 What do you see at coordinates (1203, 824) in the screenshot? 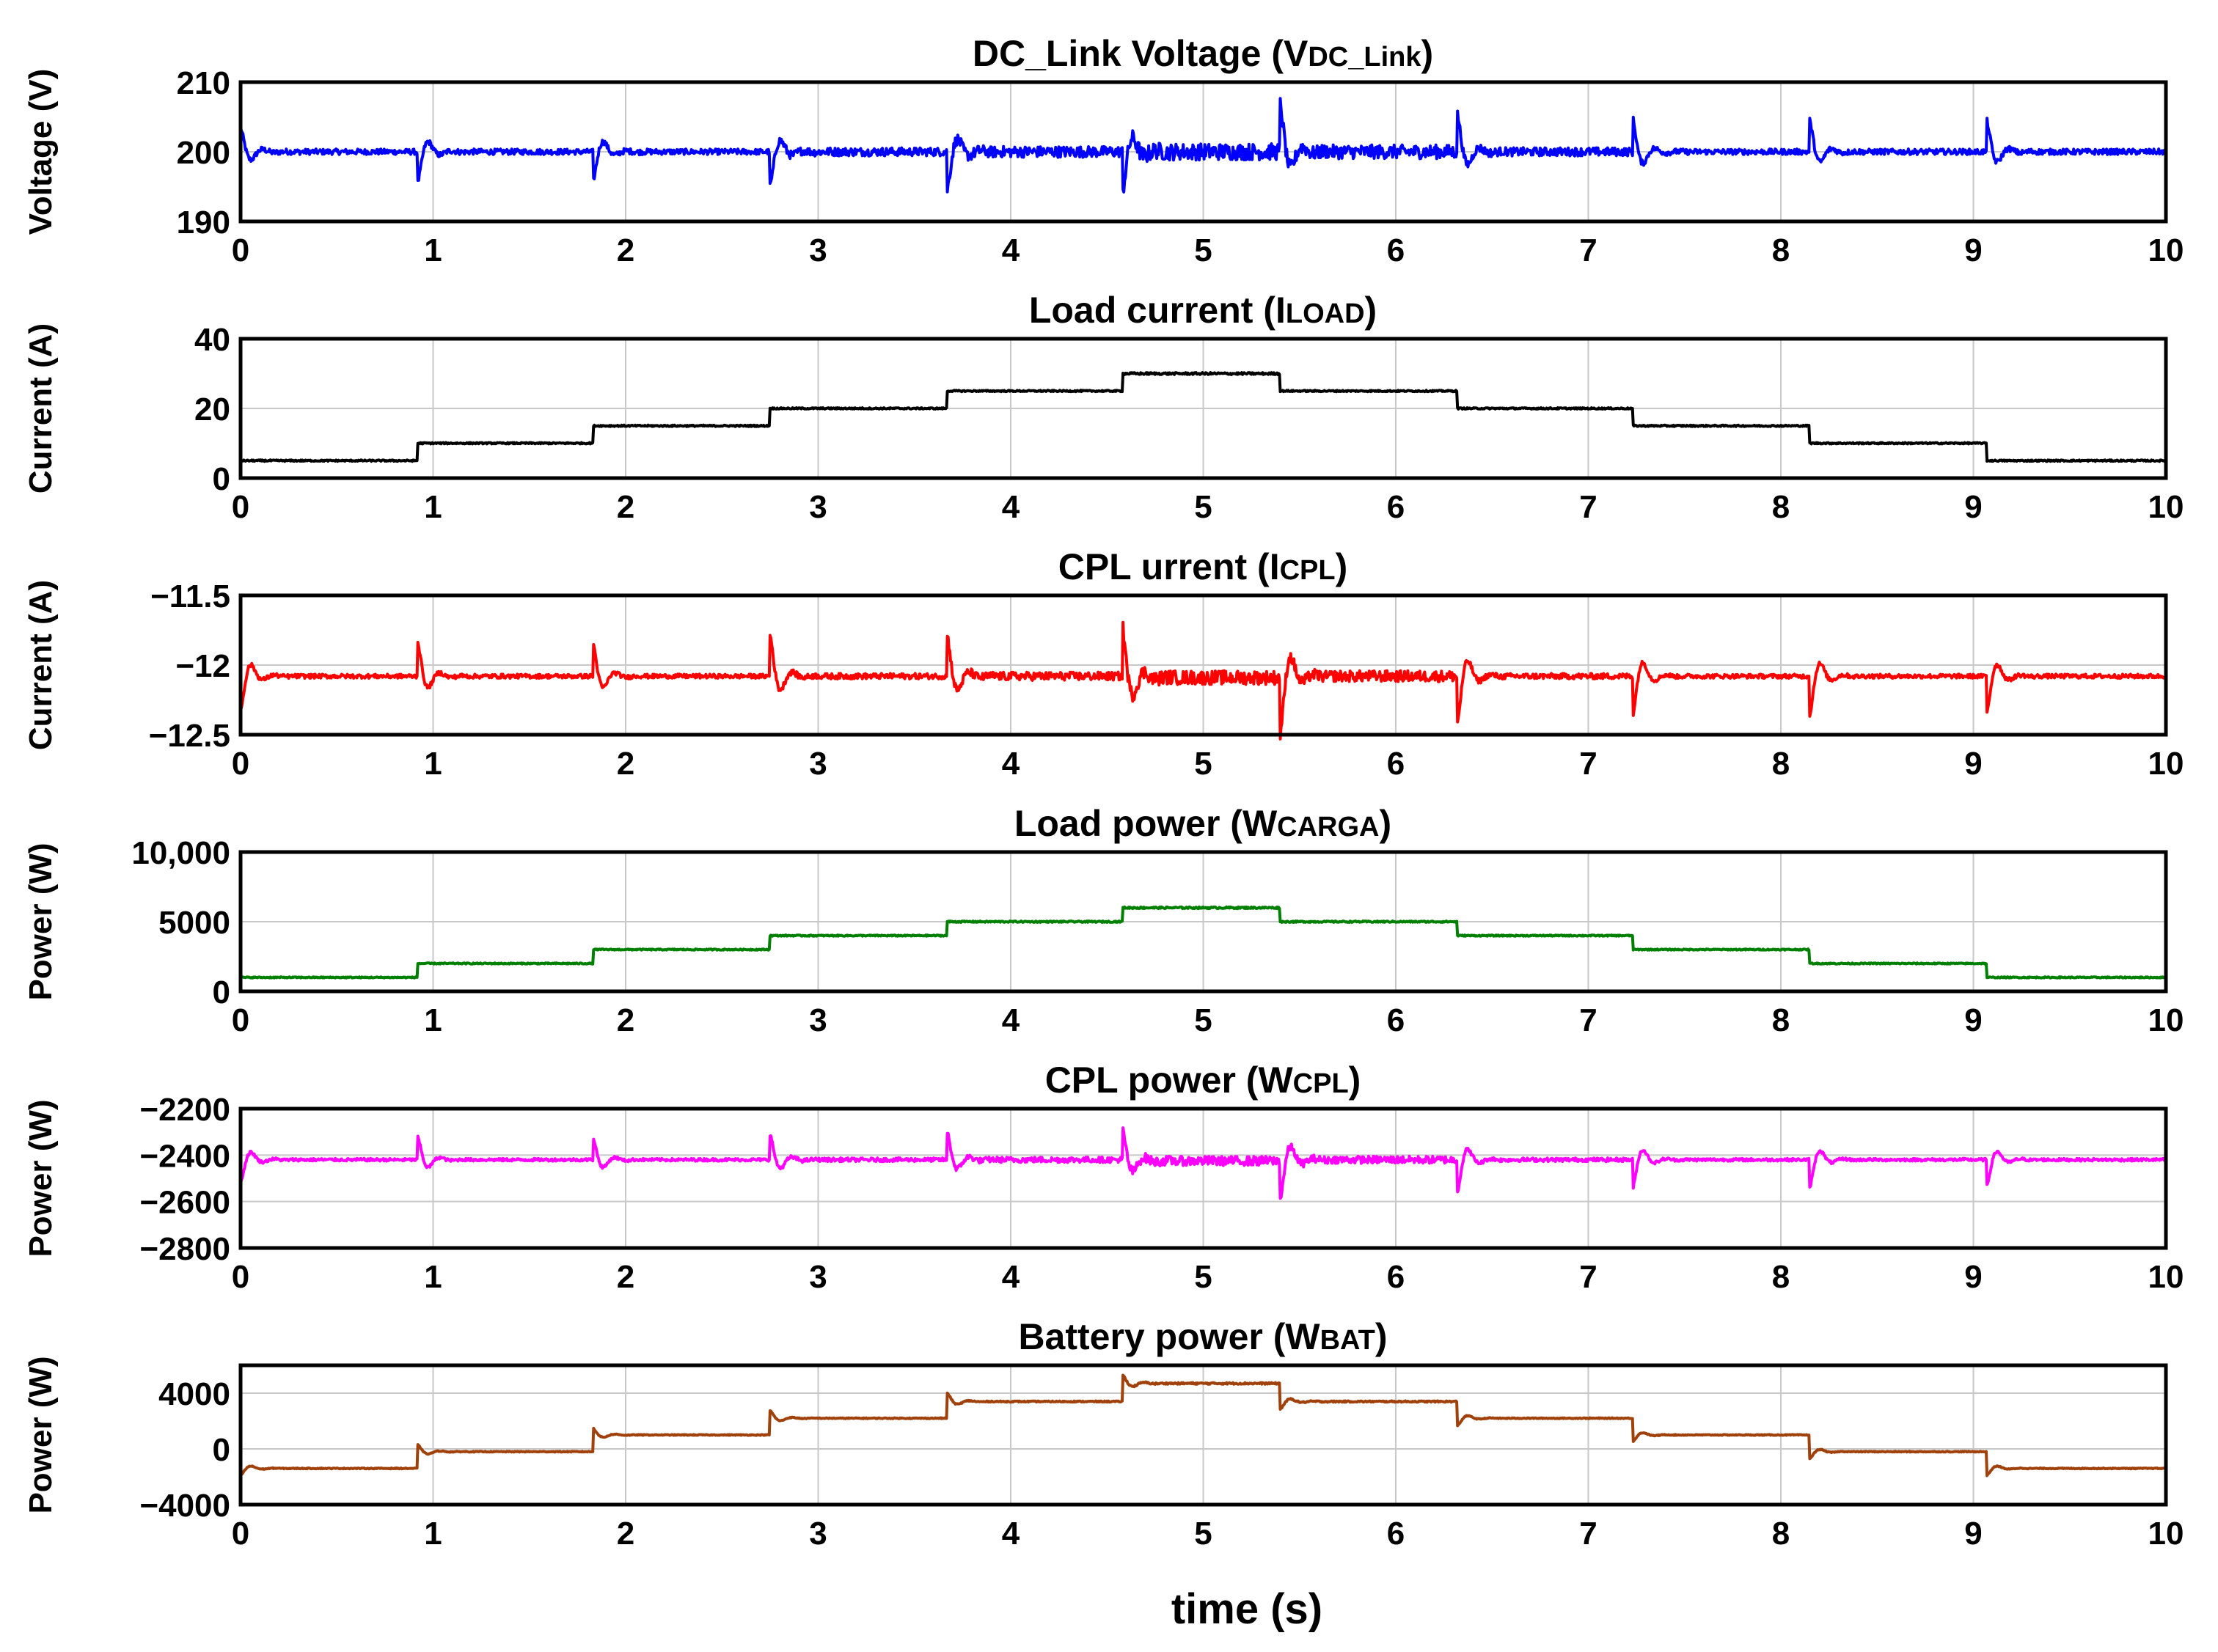
I see `chart-title: Load power (WCARGA)` at bounding box center [1203, 824].